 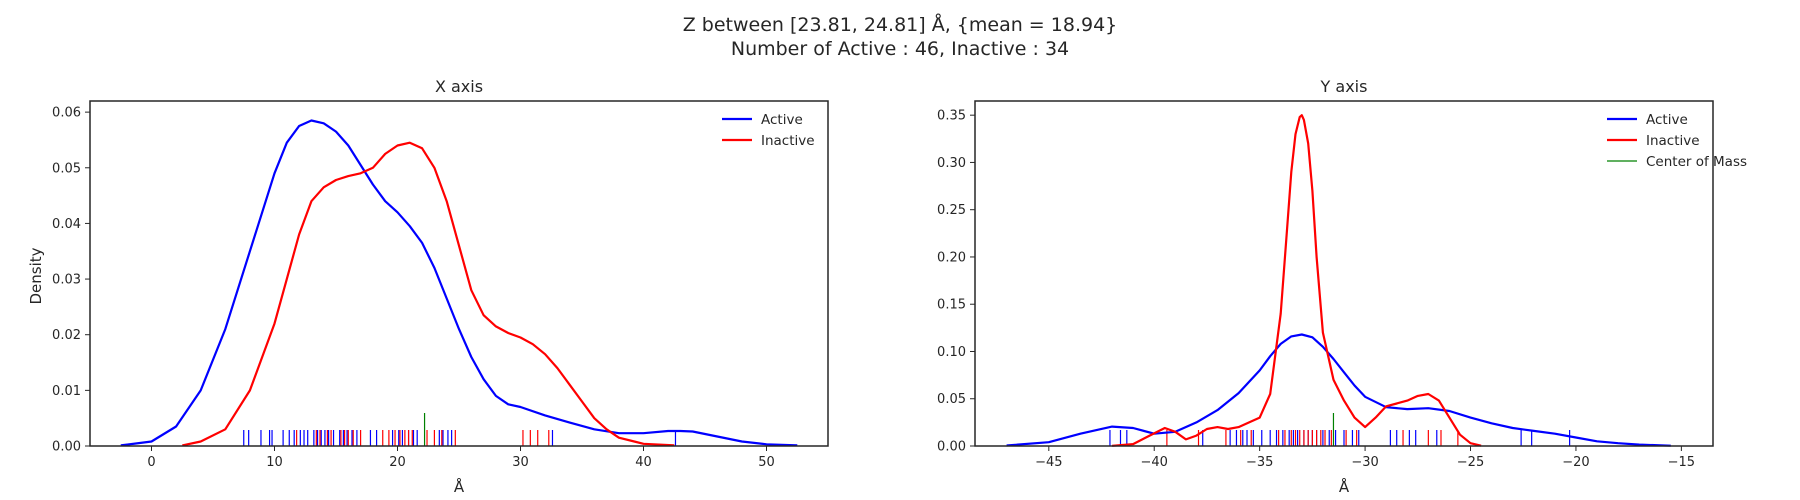 I want to click on x-plot-ytick-label: 0.04, so click(x=66, y=224).